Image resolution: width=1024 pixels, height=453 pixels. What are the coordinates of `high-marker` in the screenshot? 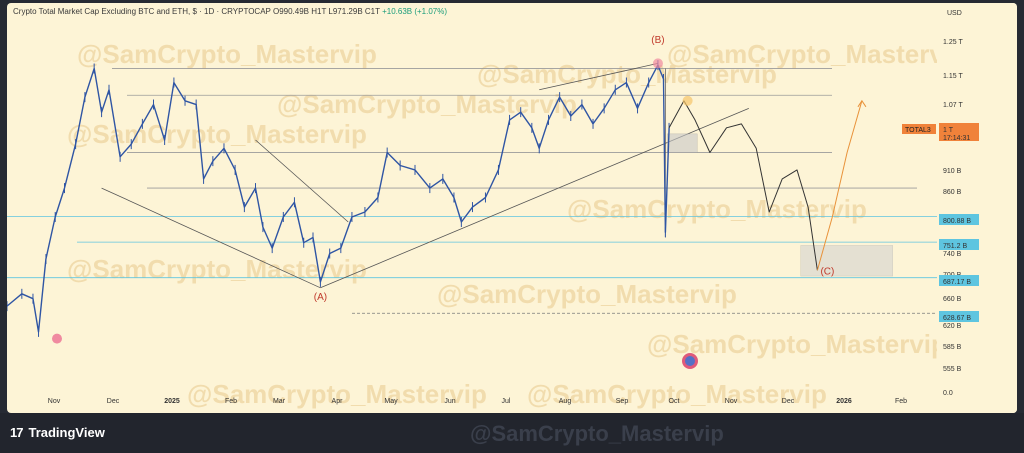 It's located at (657, 63).